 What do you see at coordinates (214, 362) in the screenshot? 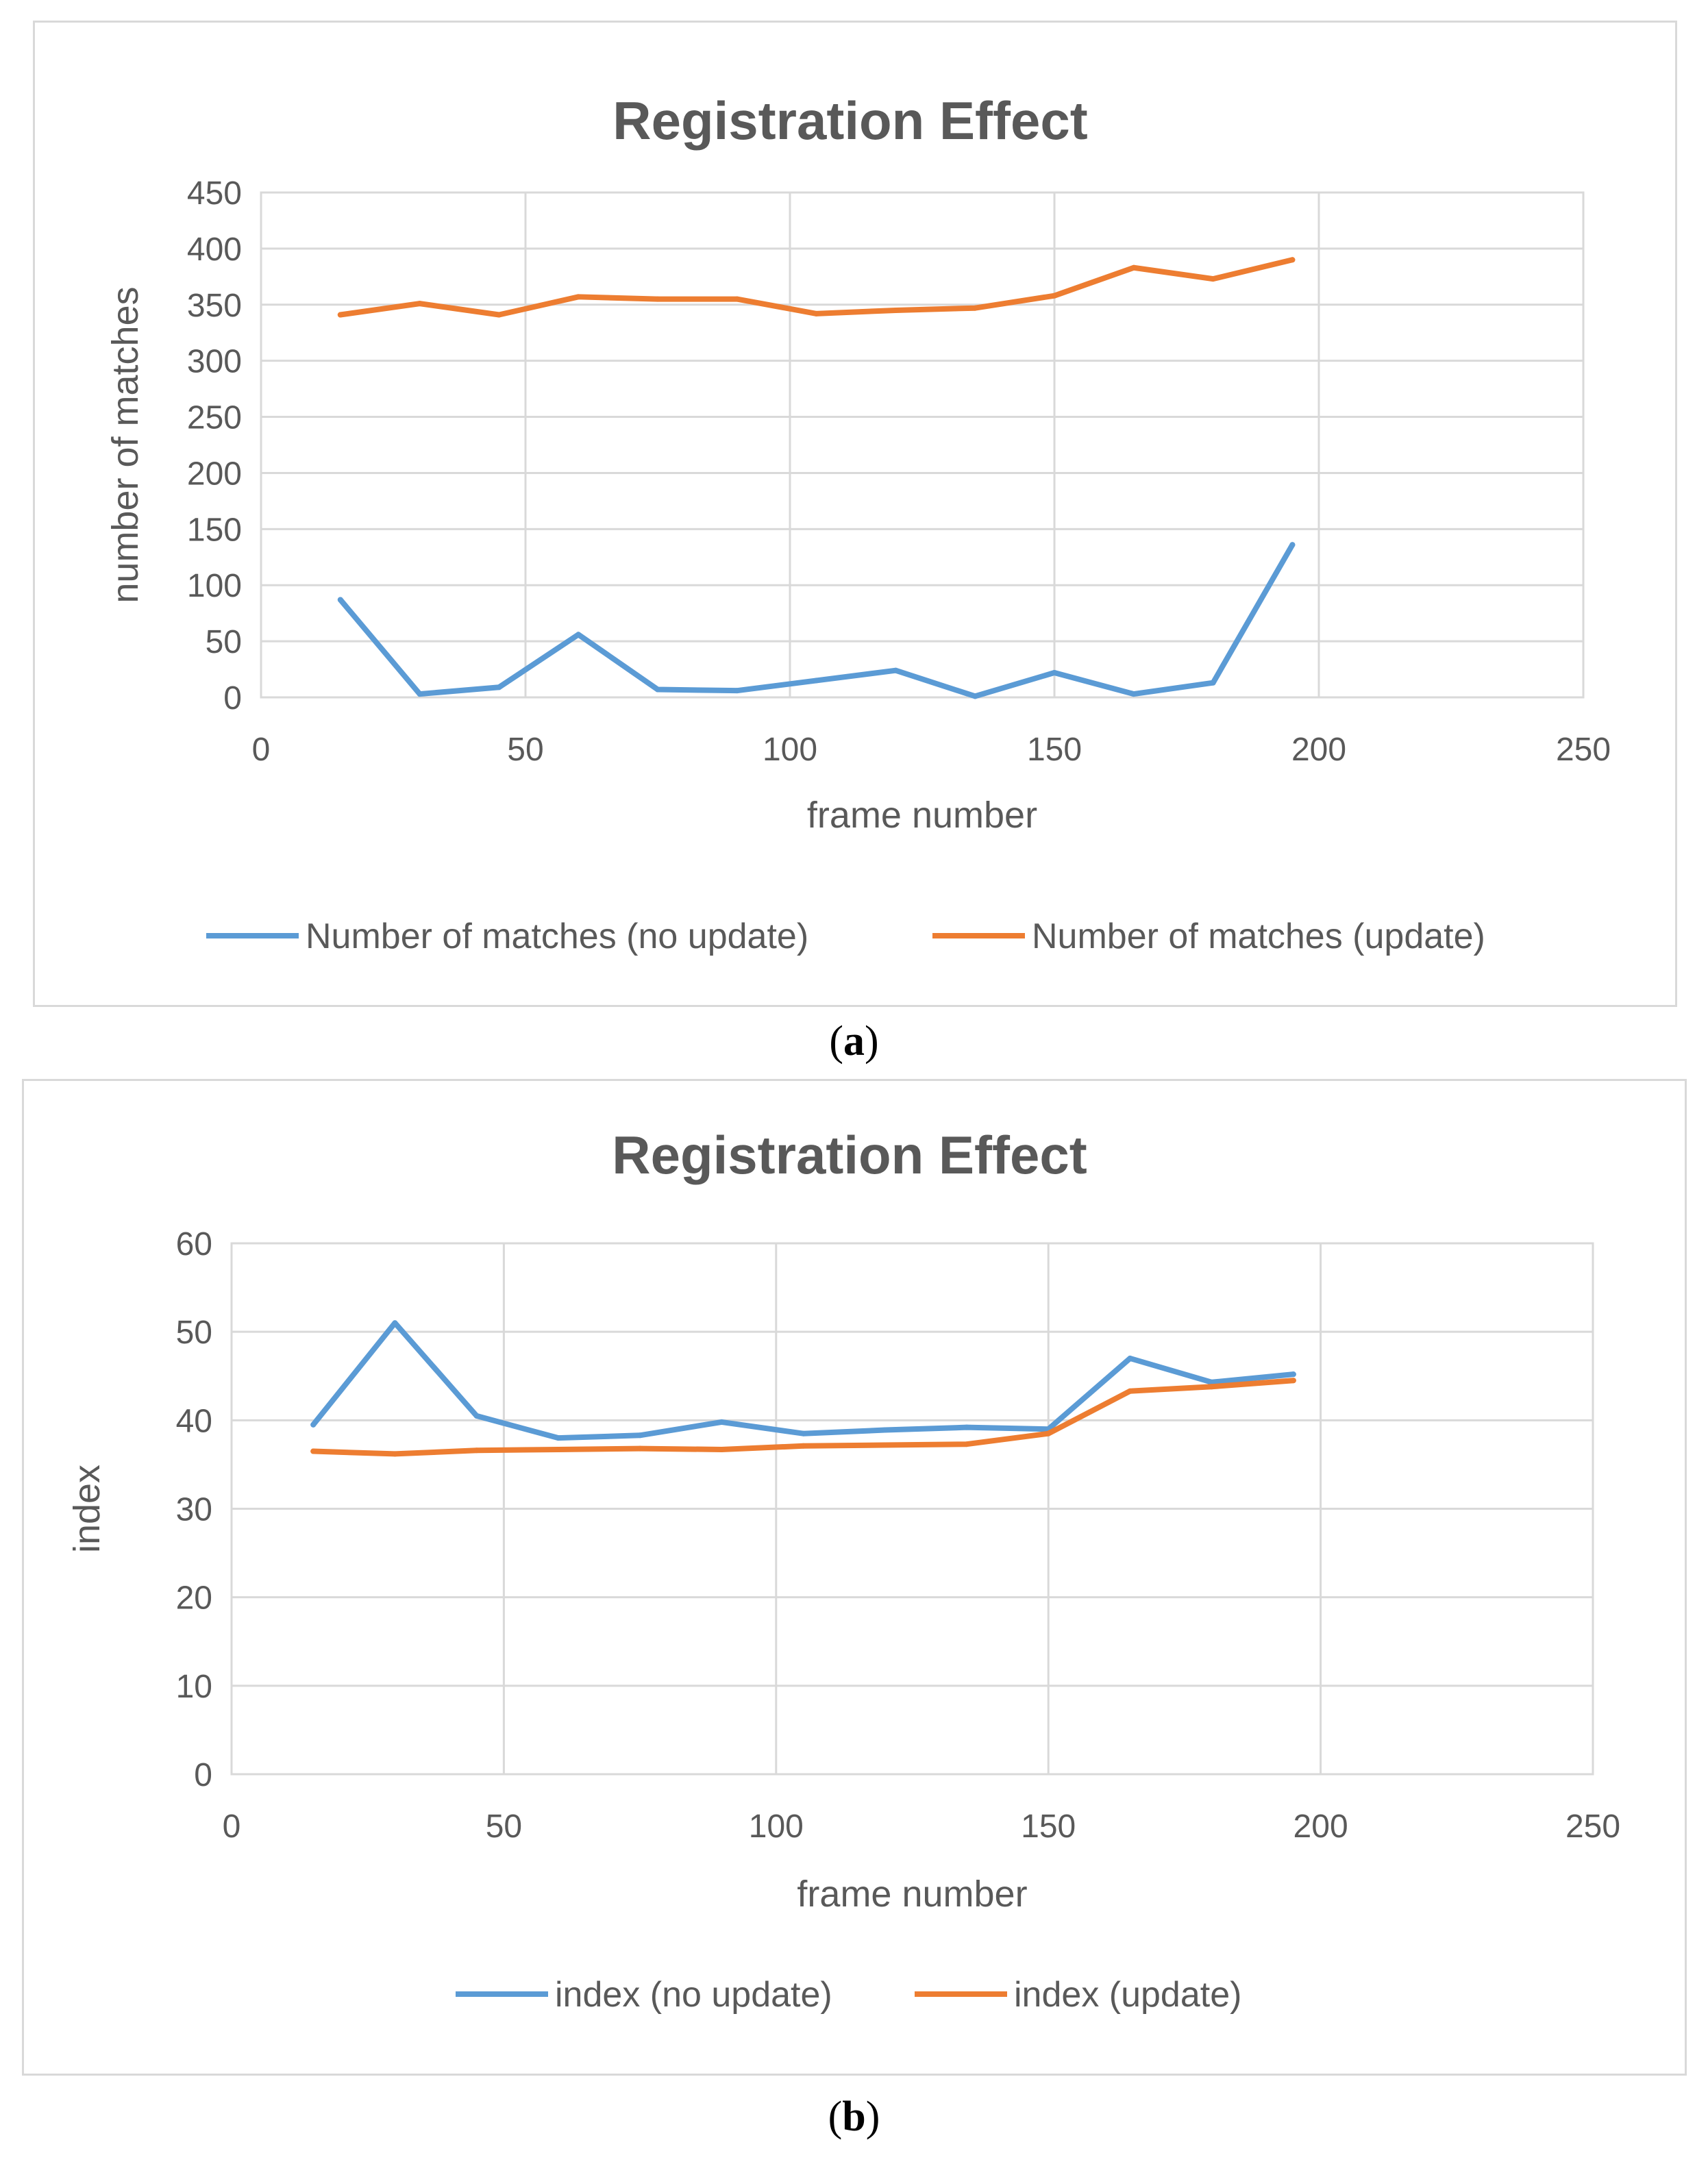
I see `y-tick-label: 300` at bounding box center [214, 362].